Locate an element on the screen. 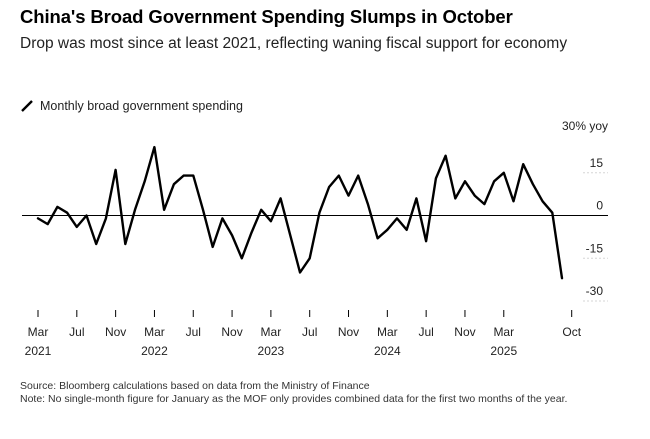  x-tick-month-label: Oct is located at coordinates (571, 332).